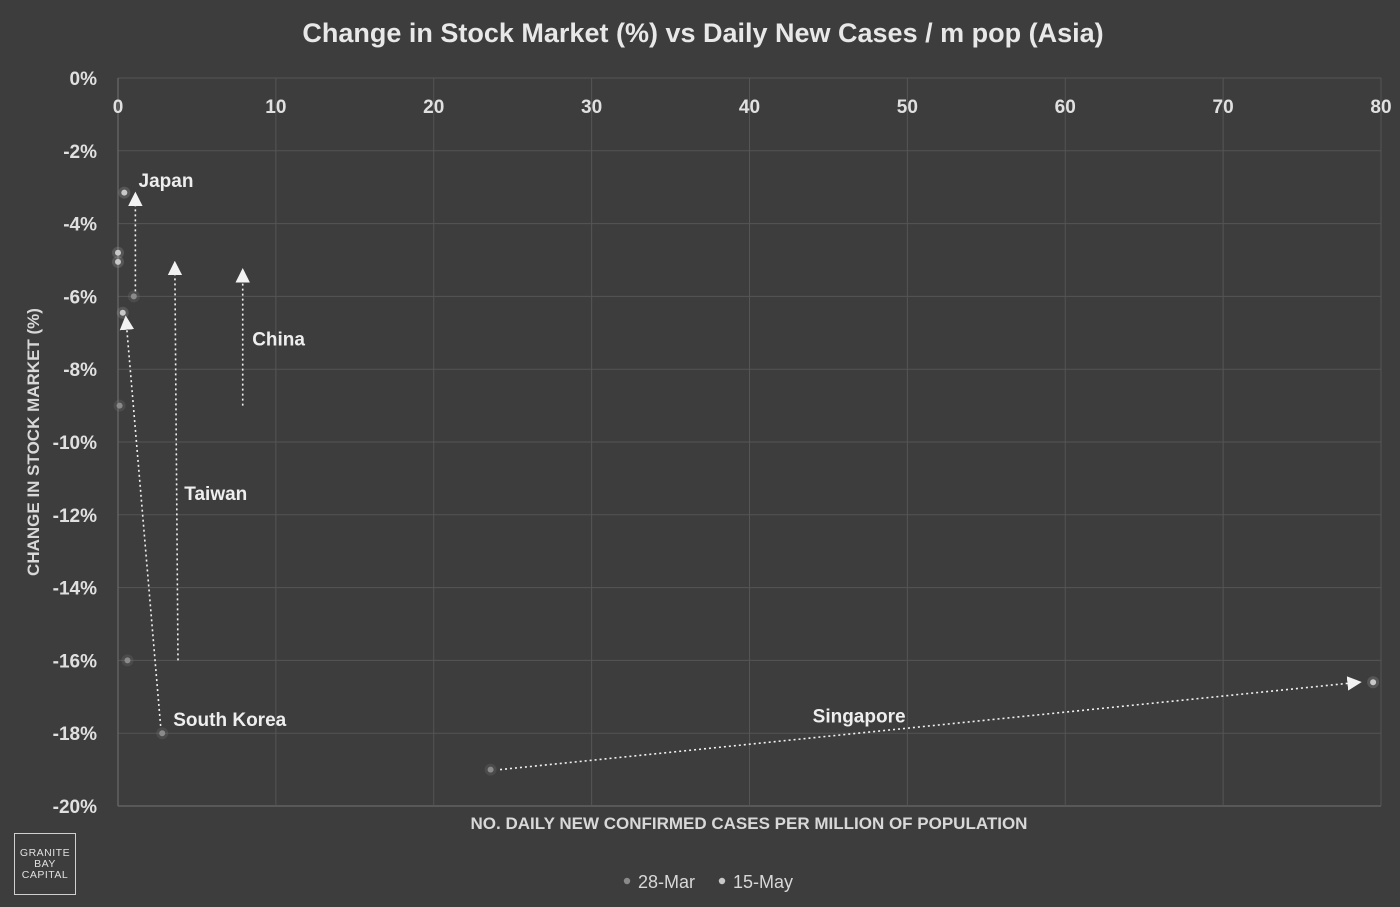 The height and width of the screenshot is (907, 1400). What do you see at coordinates (275, 107) in the screenshot?
I see `x-tick-label: 10` at bounding box center [275, 107].